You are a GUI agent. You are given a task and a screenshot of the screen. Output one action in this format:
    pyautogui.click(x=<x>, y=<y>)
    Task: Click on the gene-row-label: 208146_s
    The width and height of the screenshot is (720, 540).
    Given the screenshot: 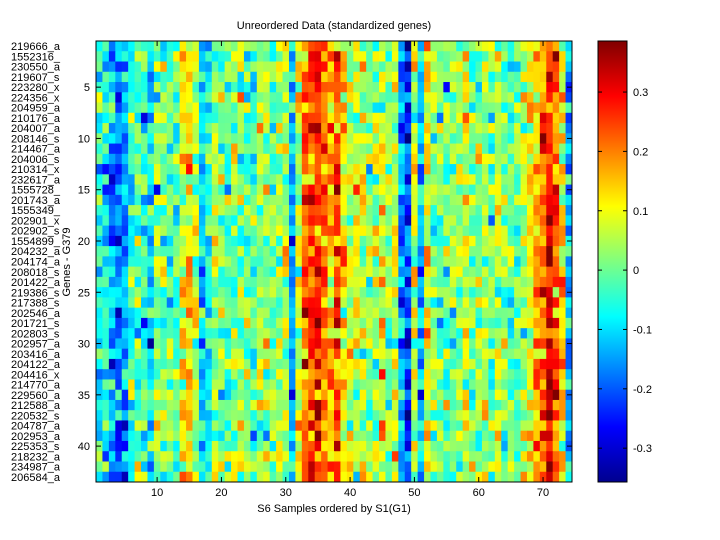 What is the action you would take?
    pyautogui.click(x=35, y=139)
    